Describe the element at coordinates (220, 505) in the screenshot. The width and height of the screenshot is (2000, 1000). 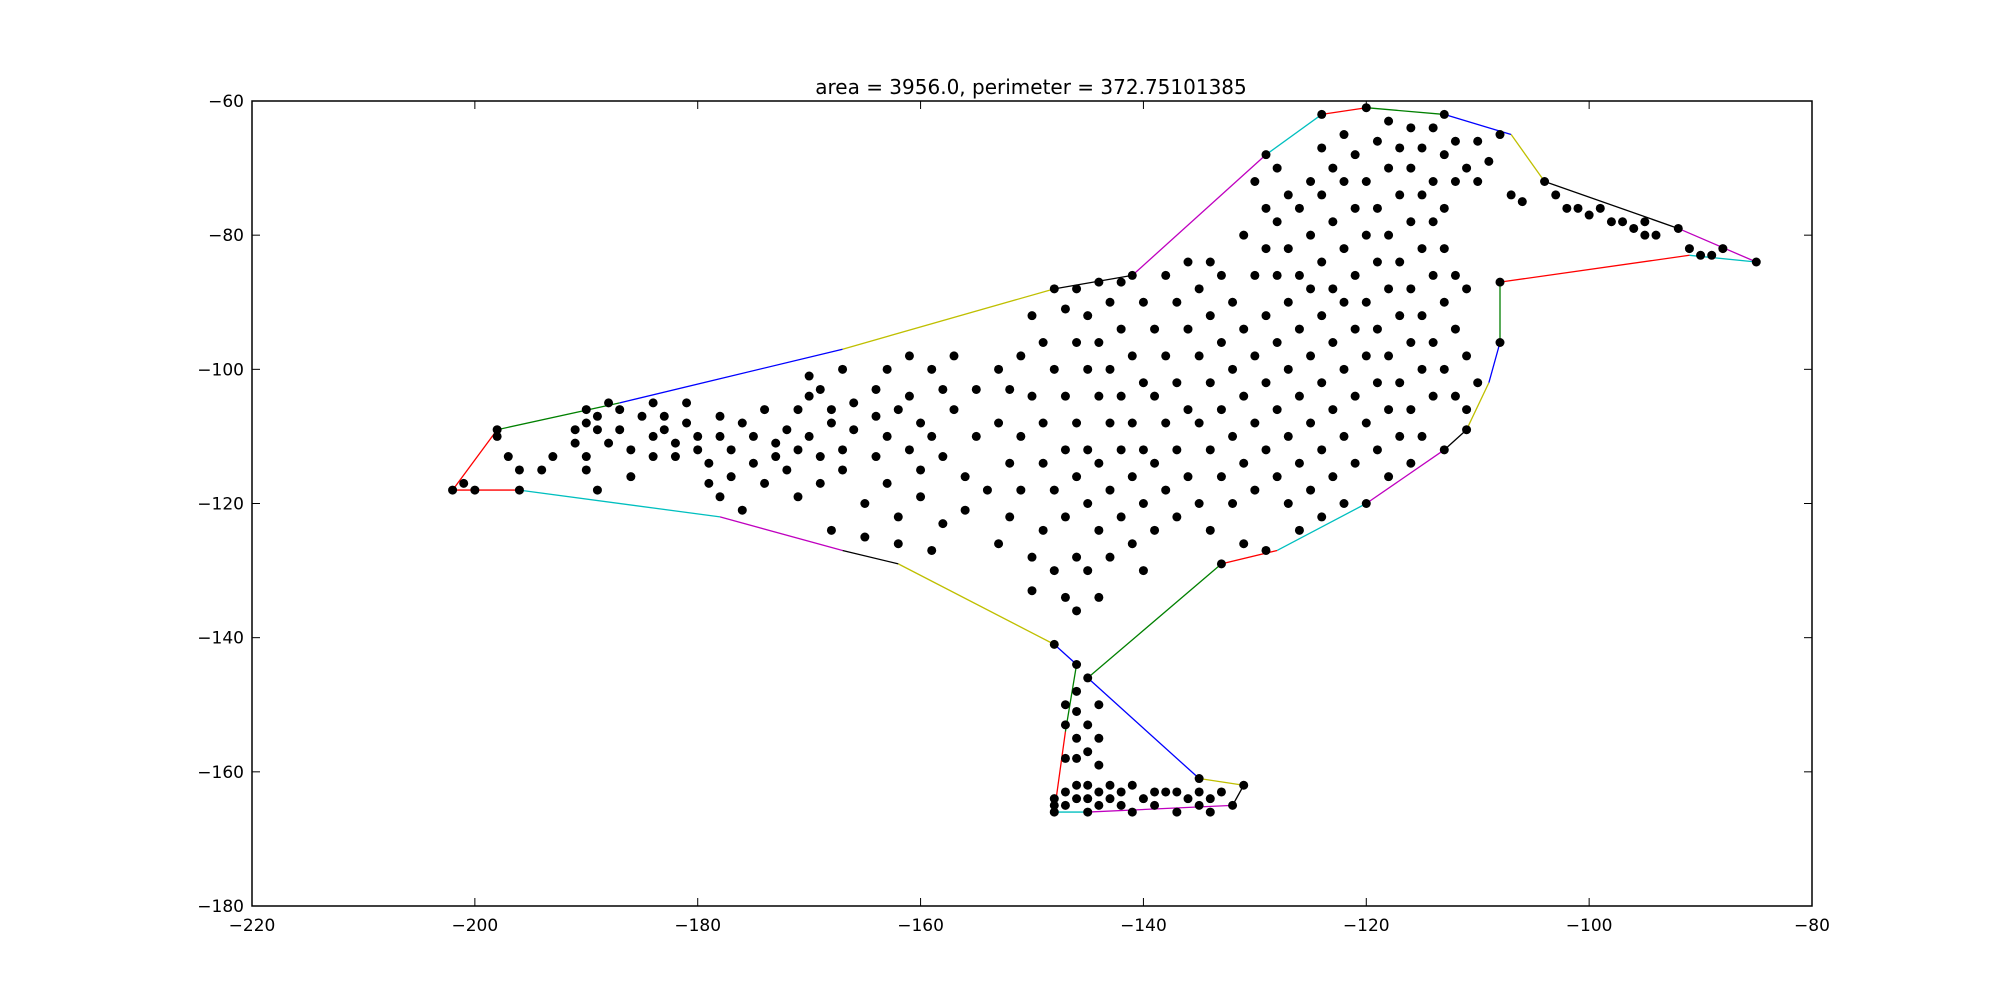
I see `y-tick-label: −120` at that location.